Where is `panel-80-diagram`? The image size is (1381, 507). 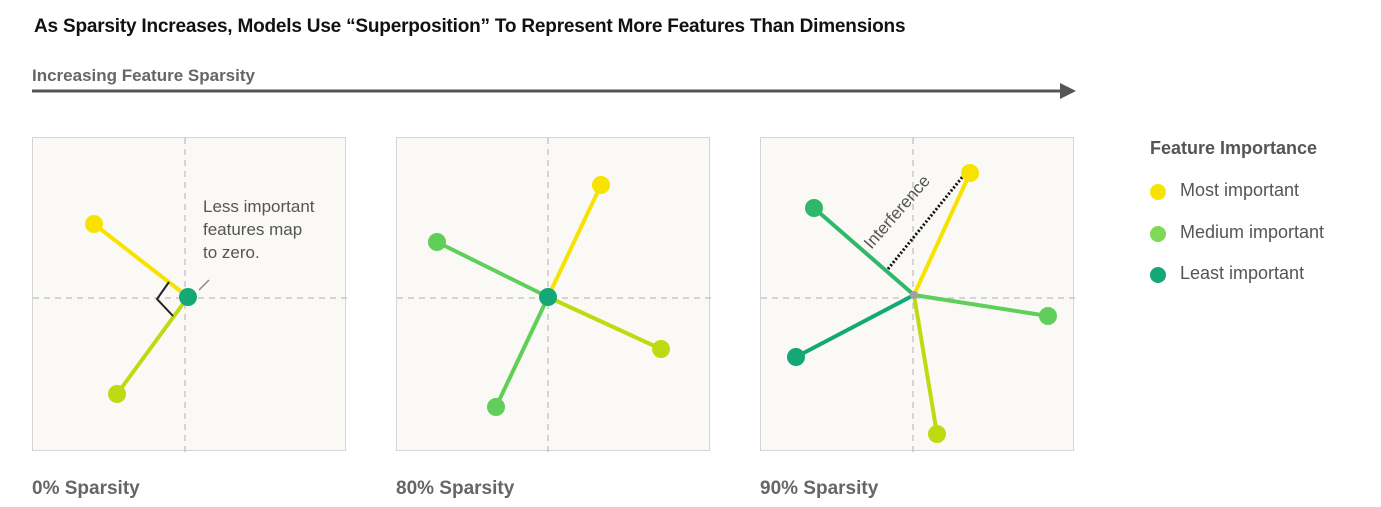
panel-80-diagram is located at coordinates (554, 295).